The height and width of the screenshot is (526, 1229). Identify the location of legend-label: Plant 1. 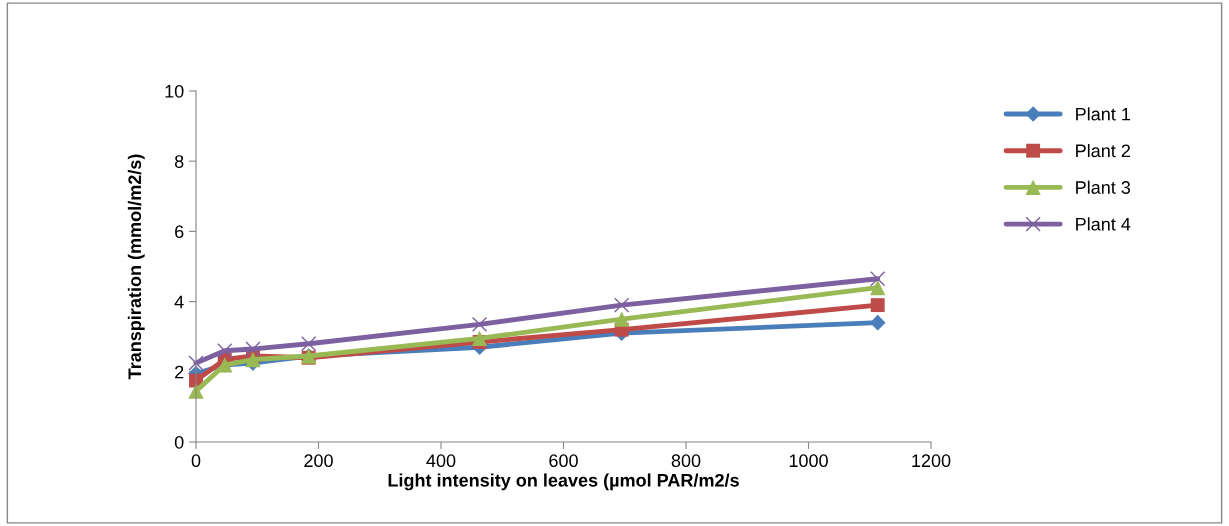
(1103, 114).